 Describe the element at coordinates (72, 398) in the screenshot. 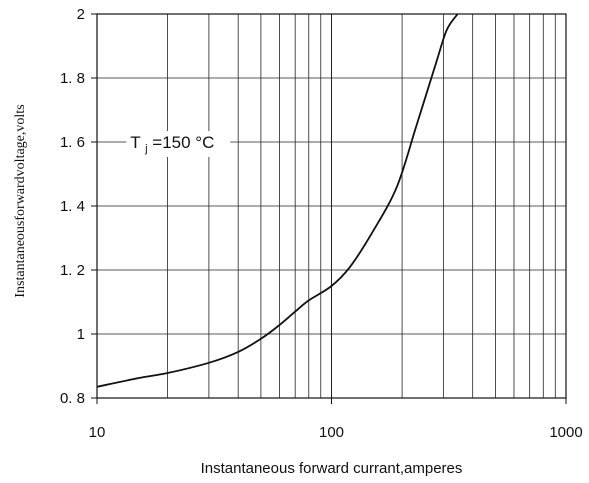

I see `y-tick-label: 0. 8` at that location.